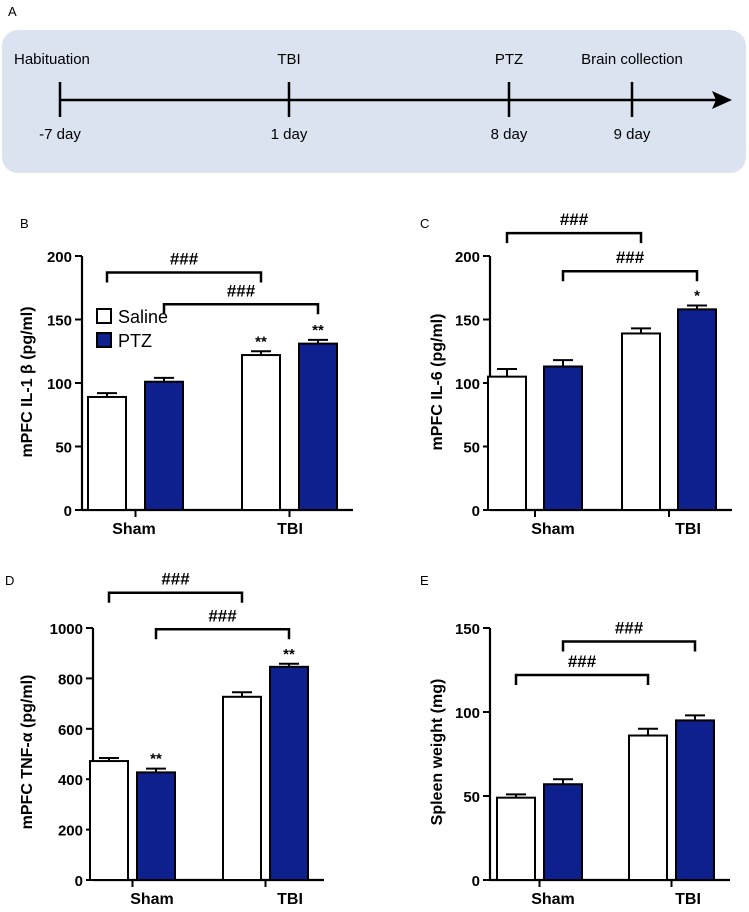 Image resolution: width=749 pixels, height=912 pixels. Describe the element at coordinates (437, 382) in the screenshot. I see `y-axis-label: mPFC IL-6 (pg/ml)` at that location.